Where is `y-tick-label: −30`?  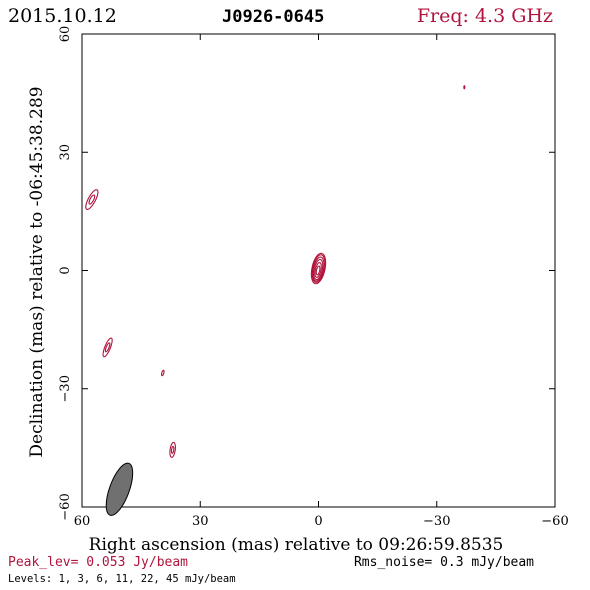 y-tick-label: −30 is located at coordinates (65, 388).